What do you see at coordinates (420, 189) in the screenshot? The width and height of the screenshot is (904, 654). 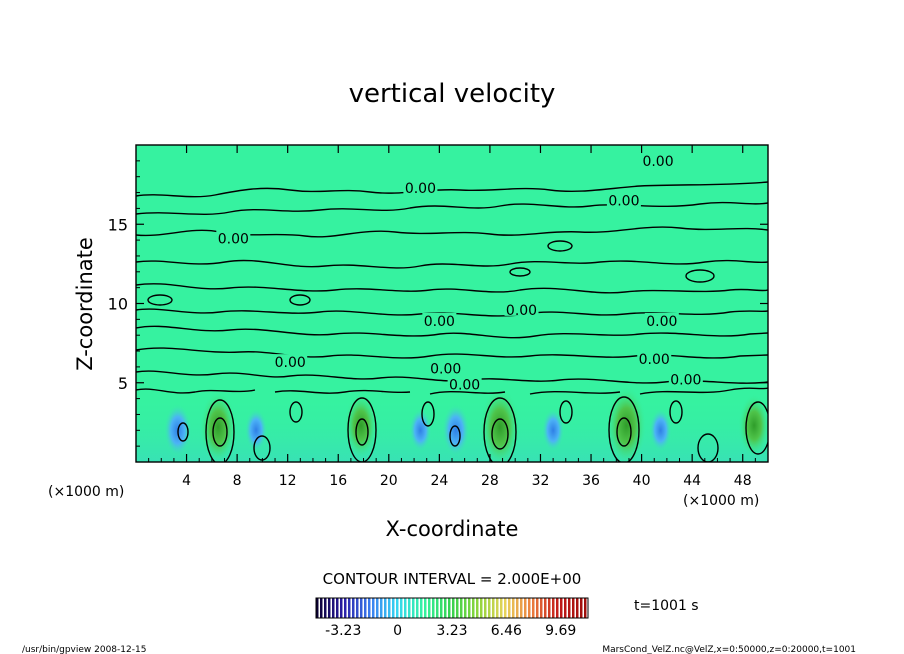 I see `contour-label-1: 0.00` at bounding box center [420, 189].